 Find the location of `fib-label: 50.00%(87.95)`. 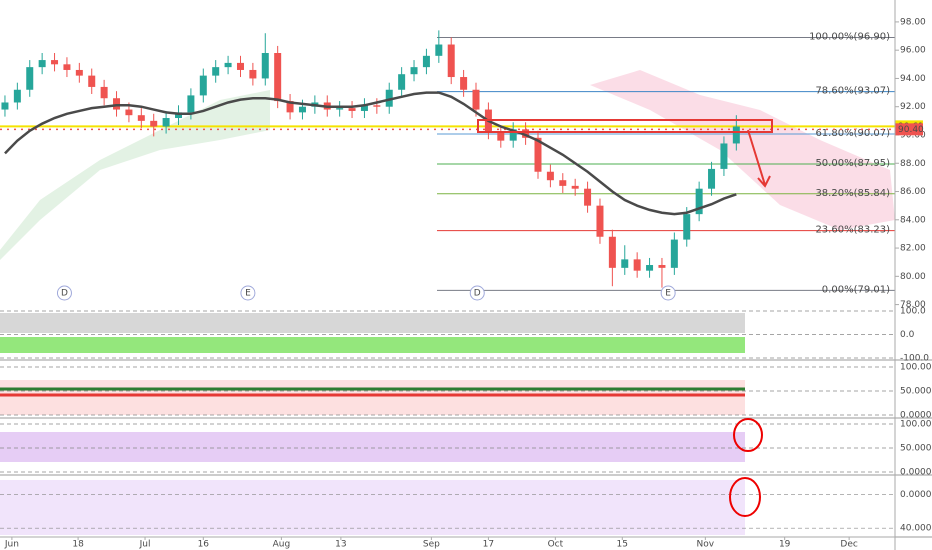

fib-label: 50.00%(87.95) is located at coordinates (852, 163).